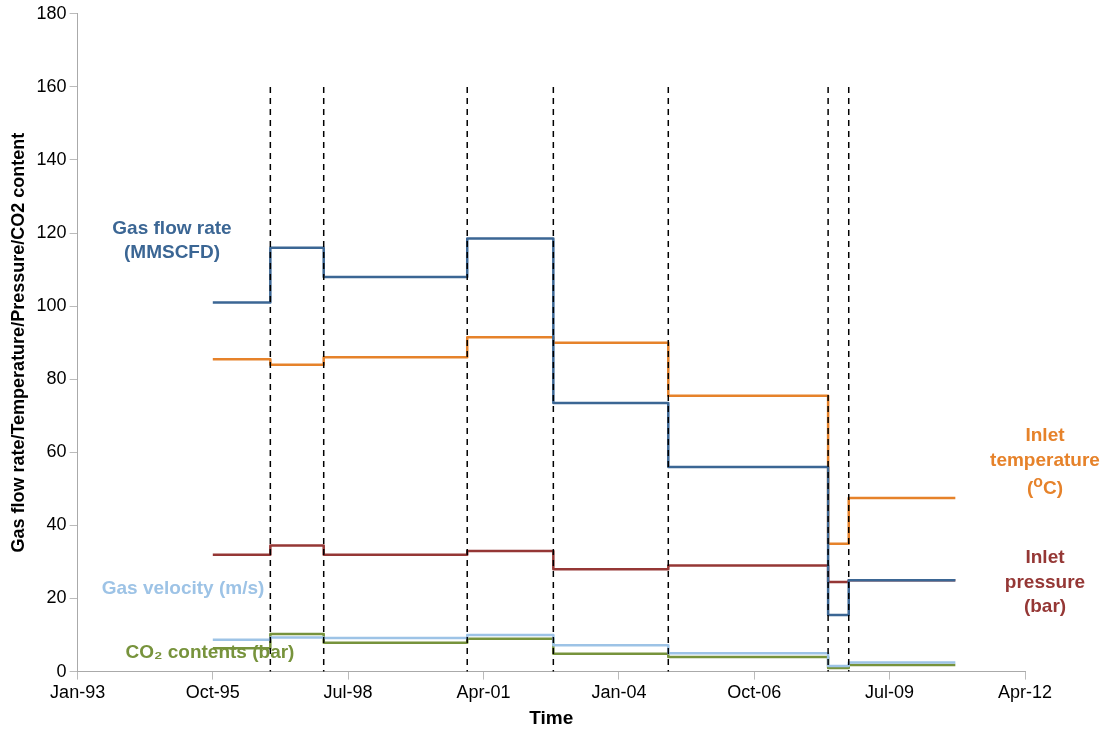 This screenshot has height=730, width=1115. What do you see at coordinates (183, 587) in the screenshot?
I see `text: Gas velocity (m/s)` at bounding box center [183, 587].